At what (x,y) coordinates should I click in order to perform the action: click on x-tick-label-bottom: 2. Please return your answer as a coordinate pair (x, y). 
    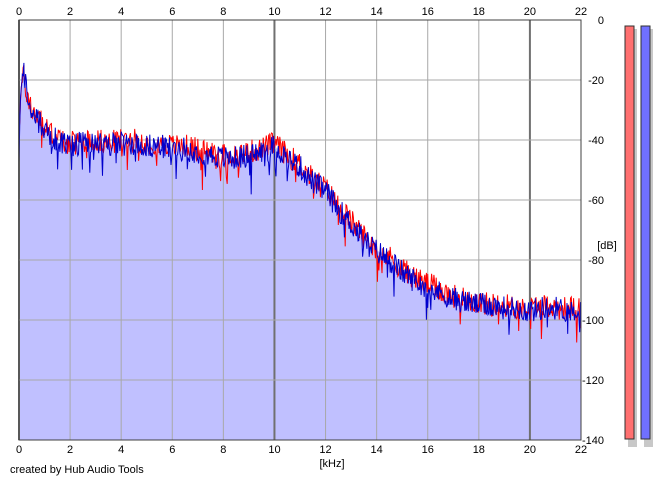
    Looking at the image, I should click on (70, 450).